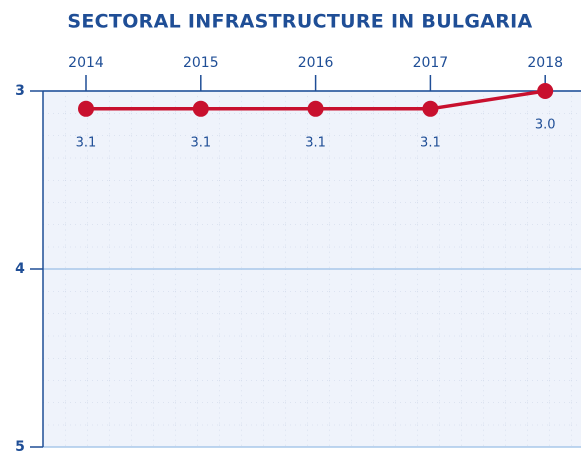  Describe the element at coordinates (86, 63) in the screenshot. I see `x-tick-label: 2014` at that location.